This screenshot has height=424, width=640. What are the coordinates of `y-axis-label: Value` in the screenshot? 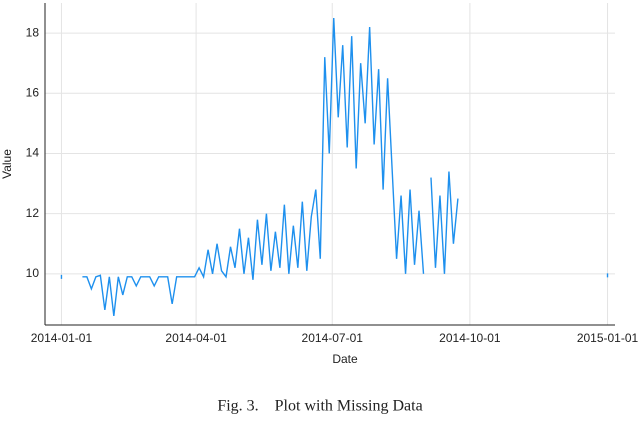 It's located at (7, 164).